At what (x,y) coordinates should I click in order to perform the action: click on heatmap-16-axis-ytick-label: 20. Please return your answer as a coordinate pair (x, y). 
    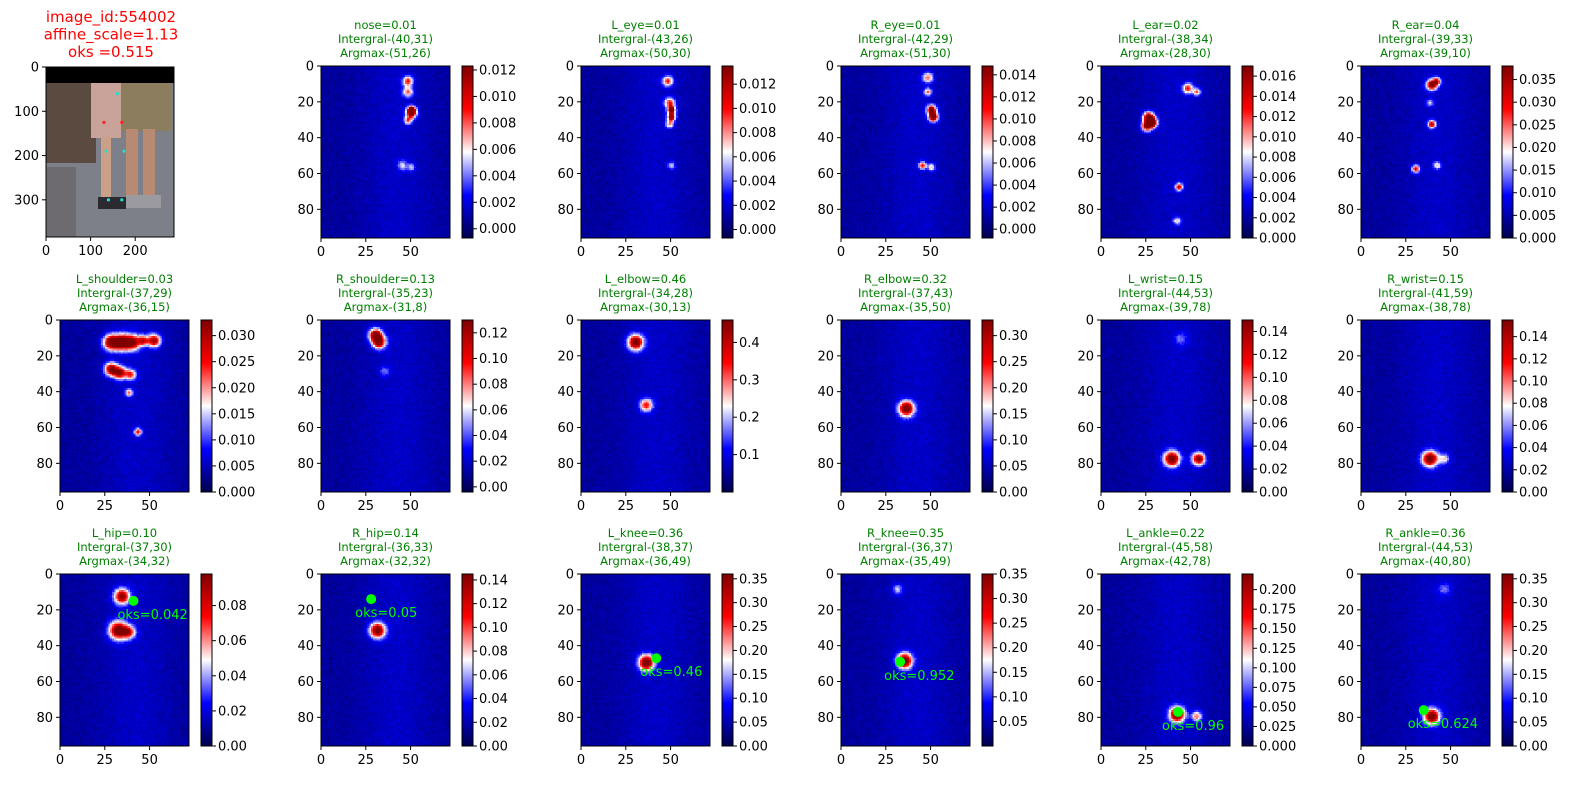
    Looking at the image, I should click on (1345, 610).